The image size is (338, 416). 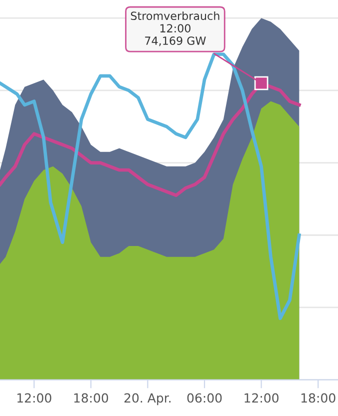 What do you see at coordinates (175, 28) in the screenshot?
I see `annotation: Stromverbrauch 12:00 74,169 GW` at bounding box center [175, 28].